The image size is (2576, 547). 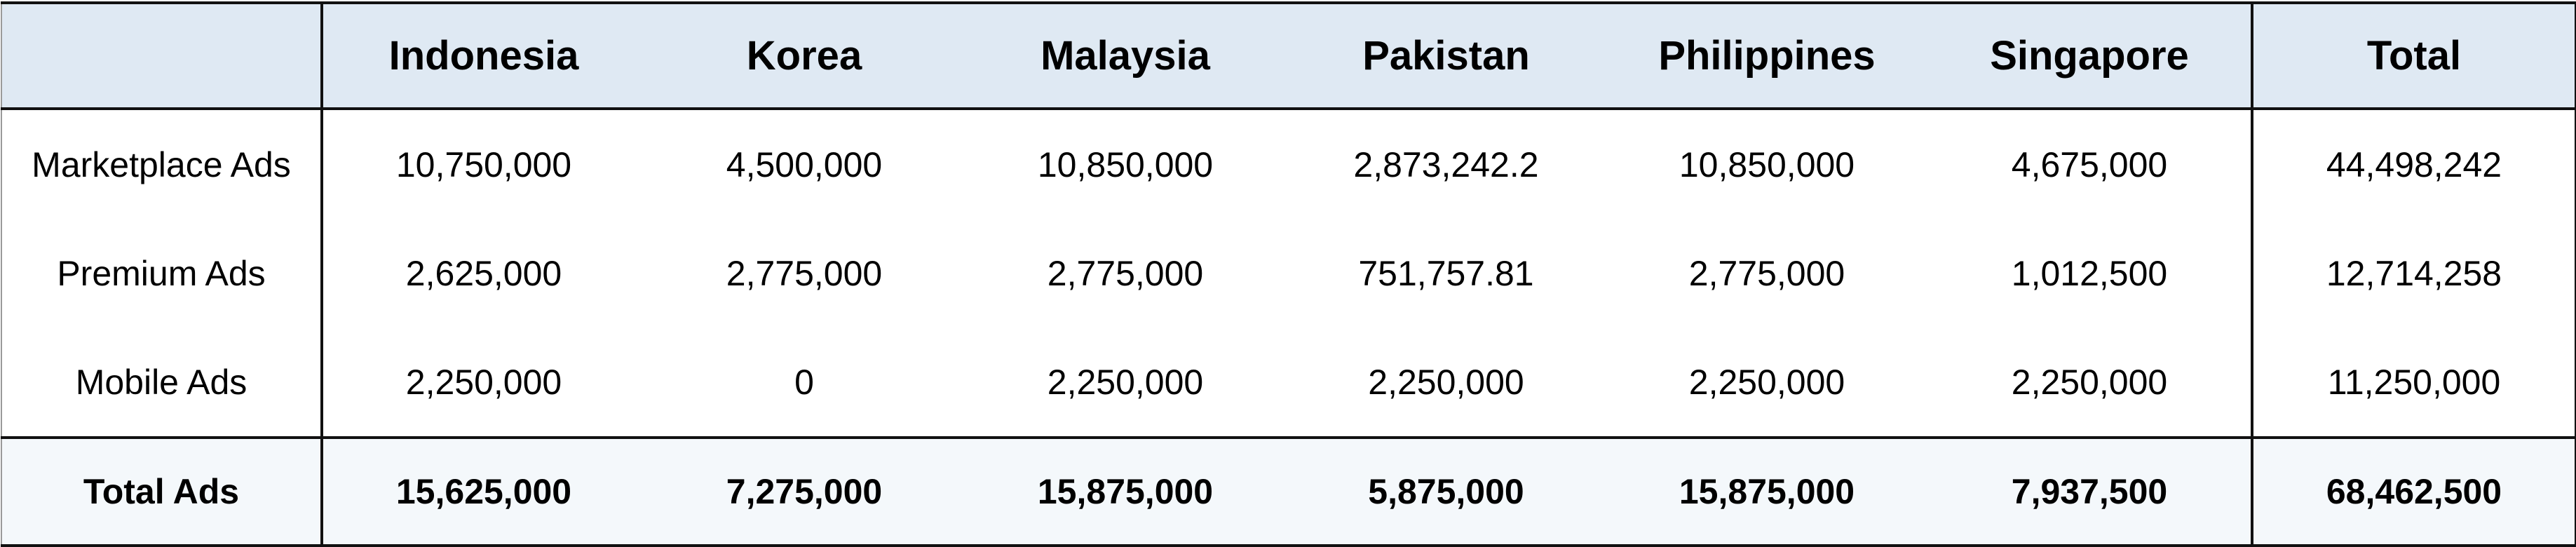 I want to click on row-label-marketplace-ads: Marketplace Ads, so click(x=161, y=164).